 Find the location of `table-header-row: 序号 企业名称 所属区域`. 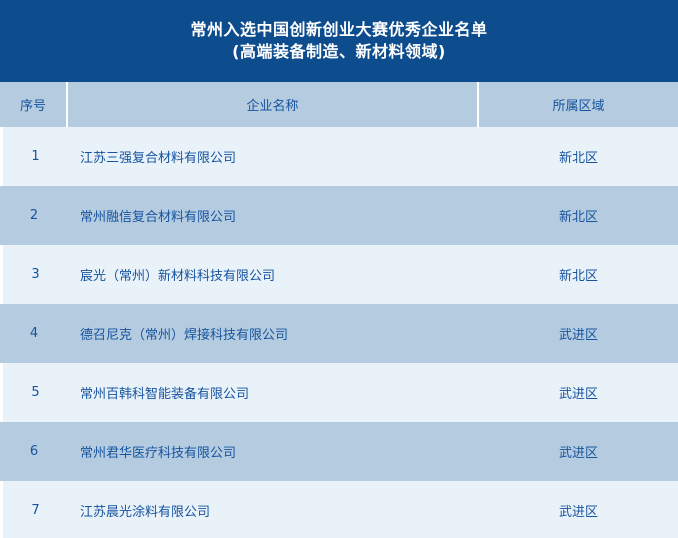

table-header-row: 序号 企业名称 所属区域 is located at coordinates (339, 104).